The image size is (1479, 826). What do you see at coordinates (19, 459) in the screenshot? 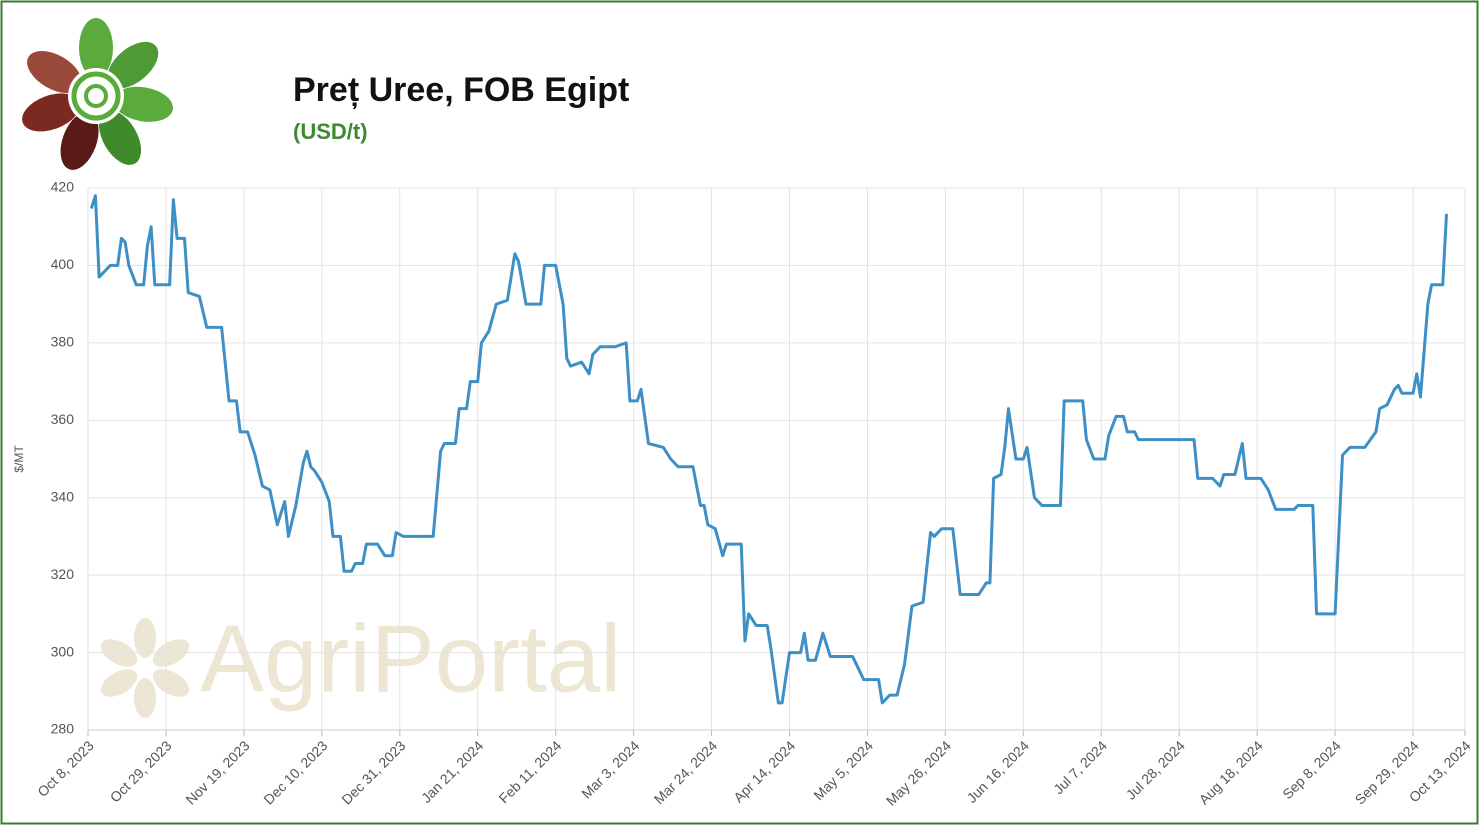
I see `y-axis-label: $/MT` at bounding box center [19, 459].